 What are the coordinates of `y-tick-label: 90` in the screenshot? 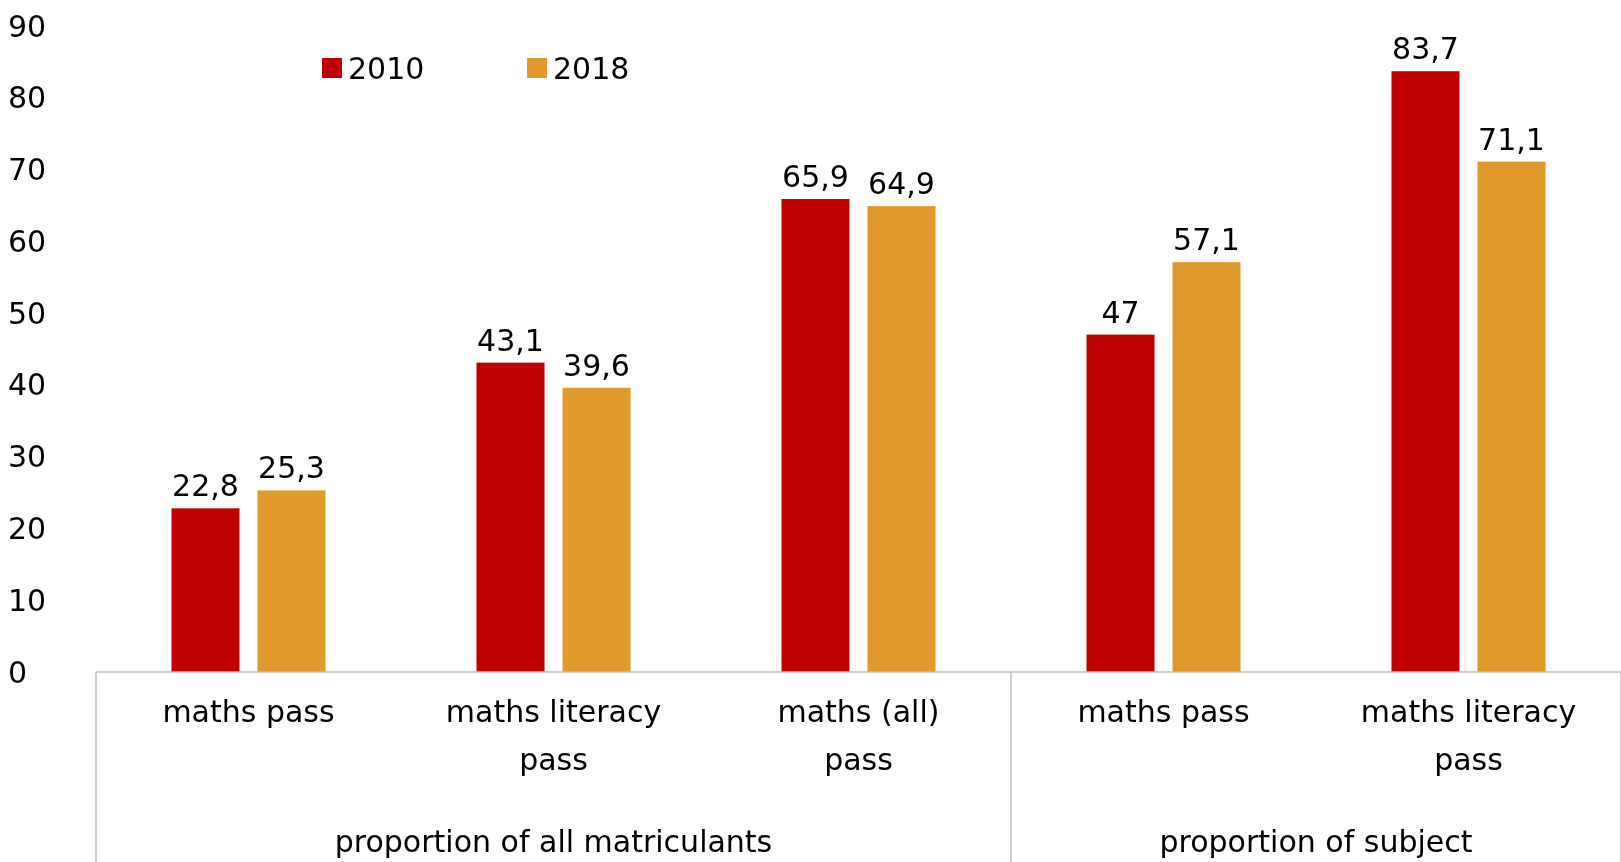 It's located at (27, 26).